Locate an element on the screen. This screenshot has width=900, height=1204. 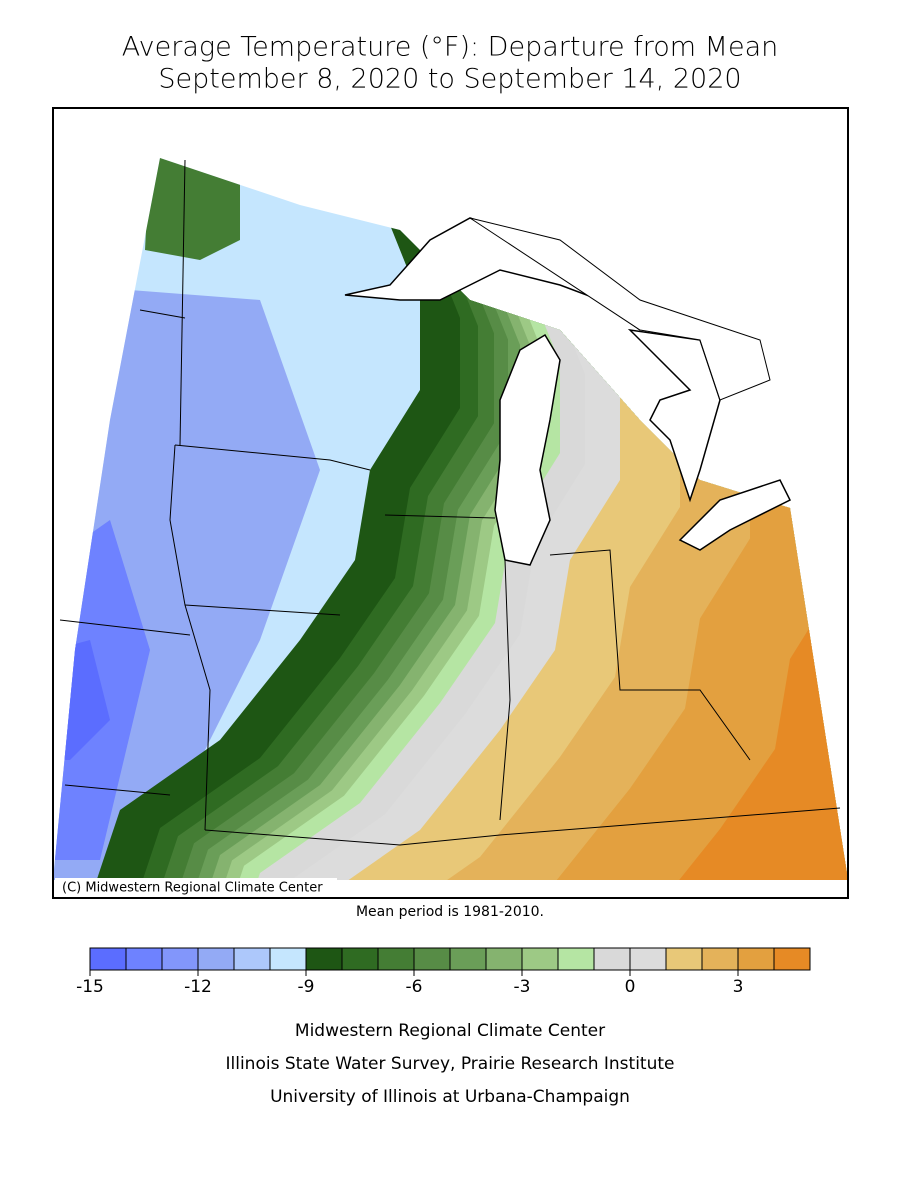
canada-area is located at coordinates (620, 309).